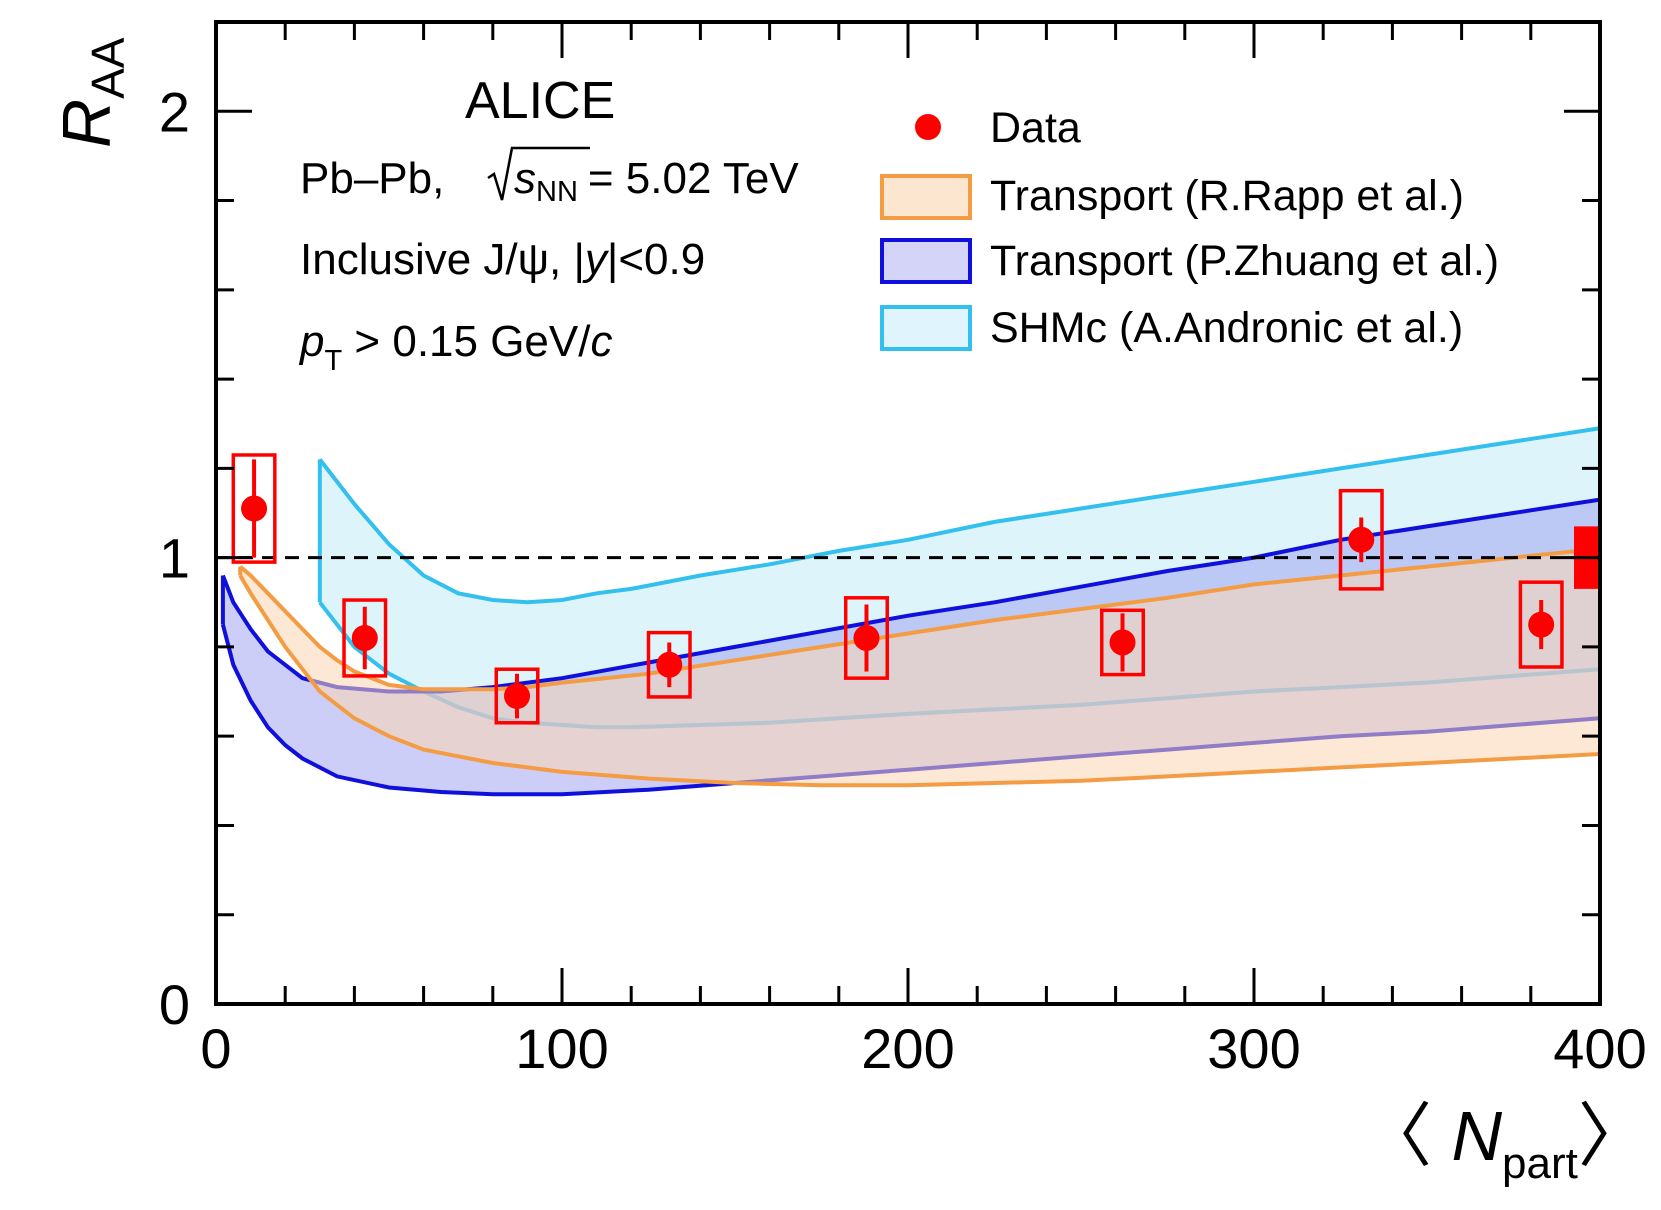  I want to click on energy-sub: NN, so click(557, 192).